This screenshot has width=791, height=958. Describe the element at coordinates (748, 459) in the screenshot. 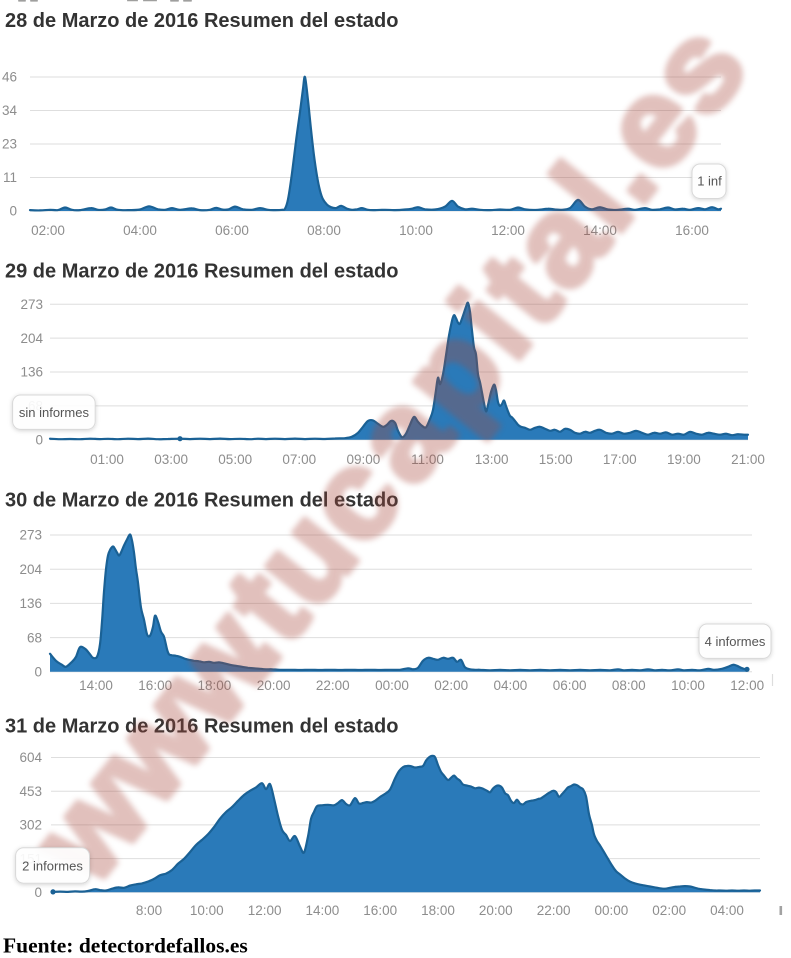

I see `svg-text: 21:00` at that location.